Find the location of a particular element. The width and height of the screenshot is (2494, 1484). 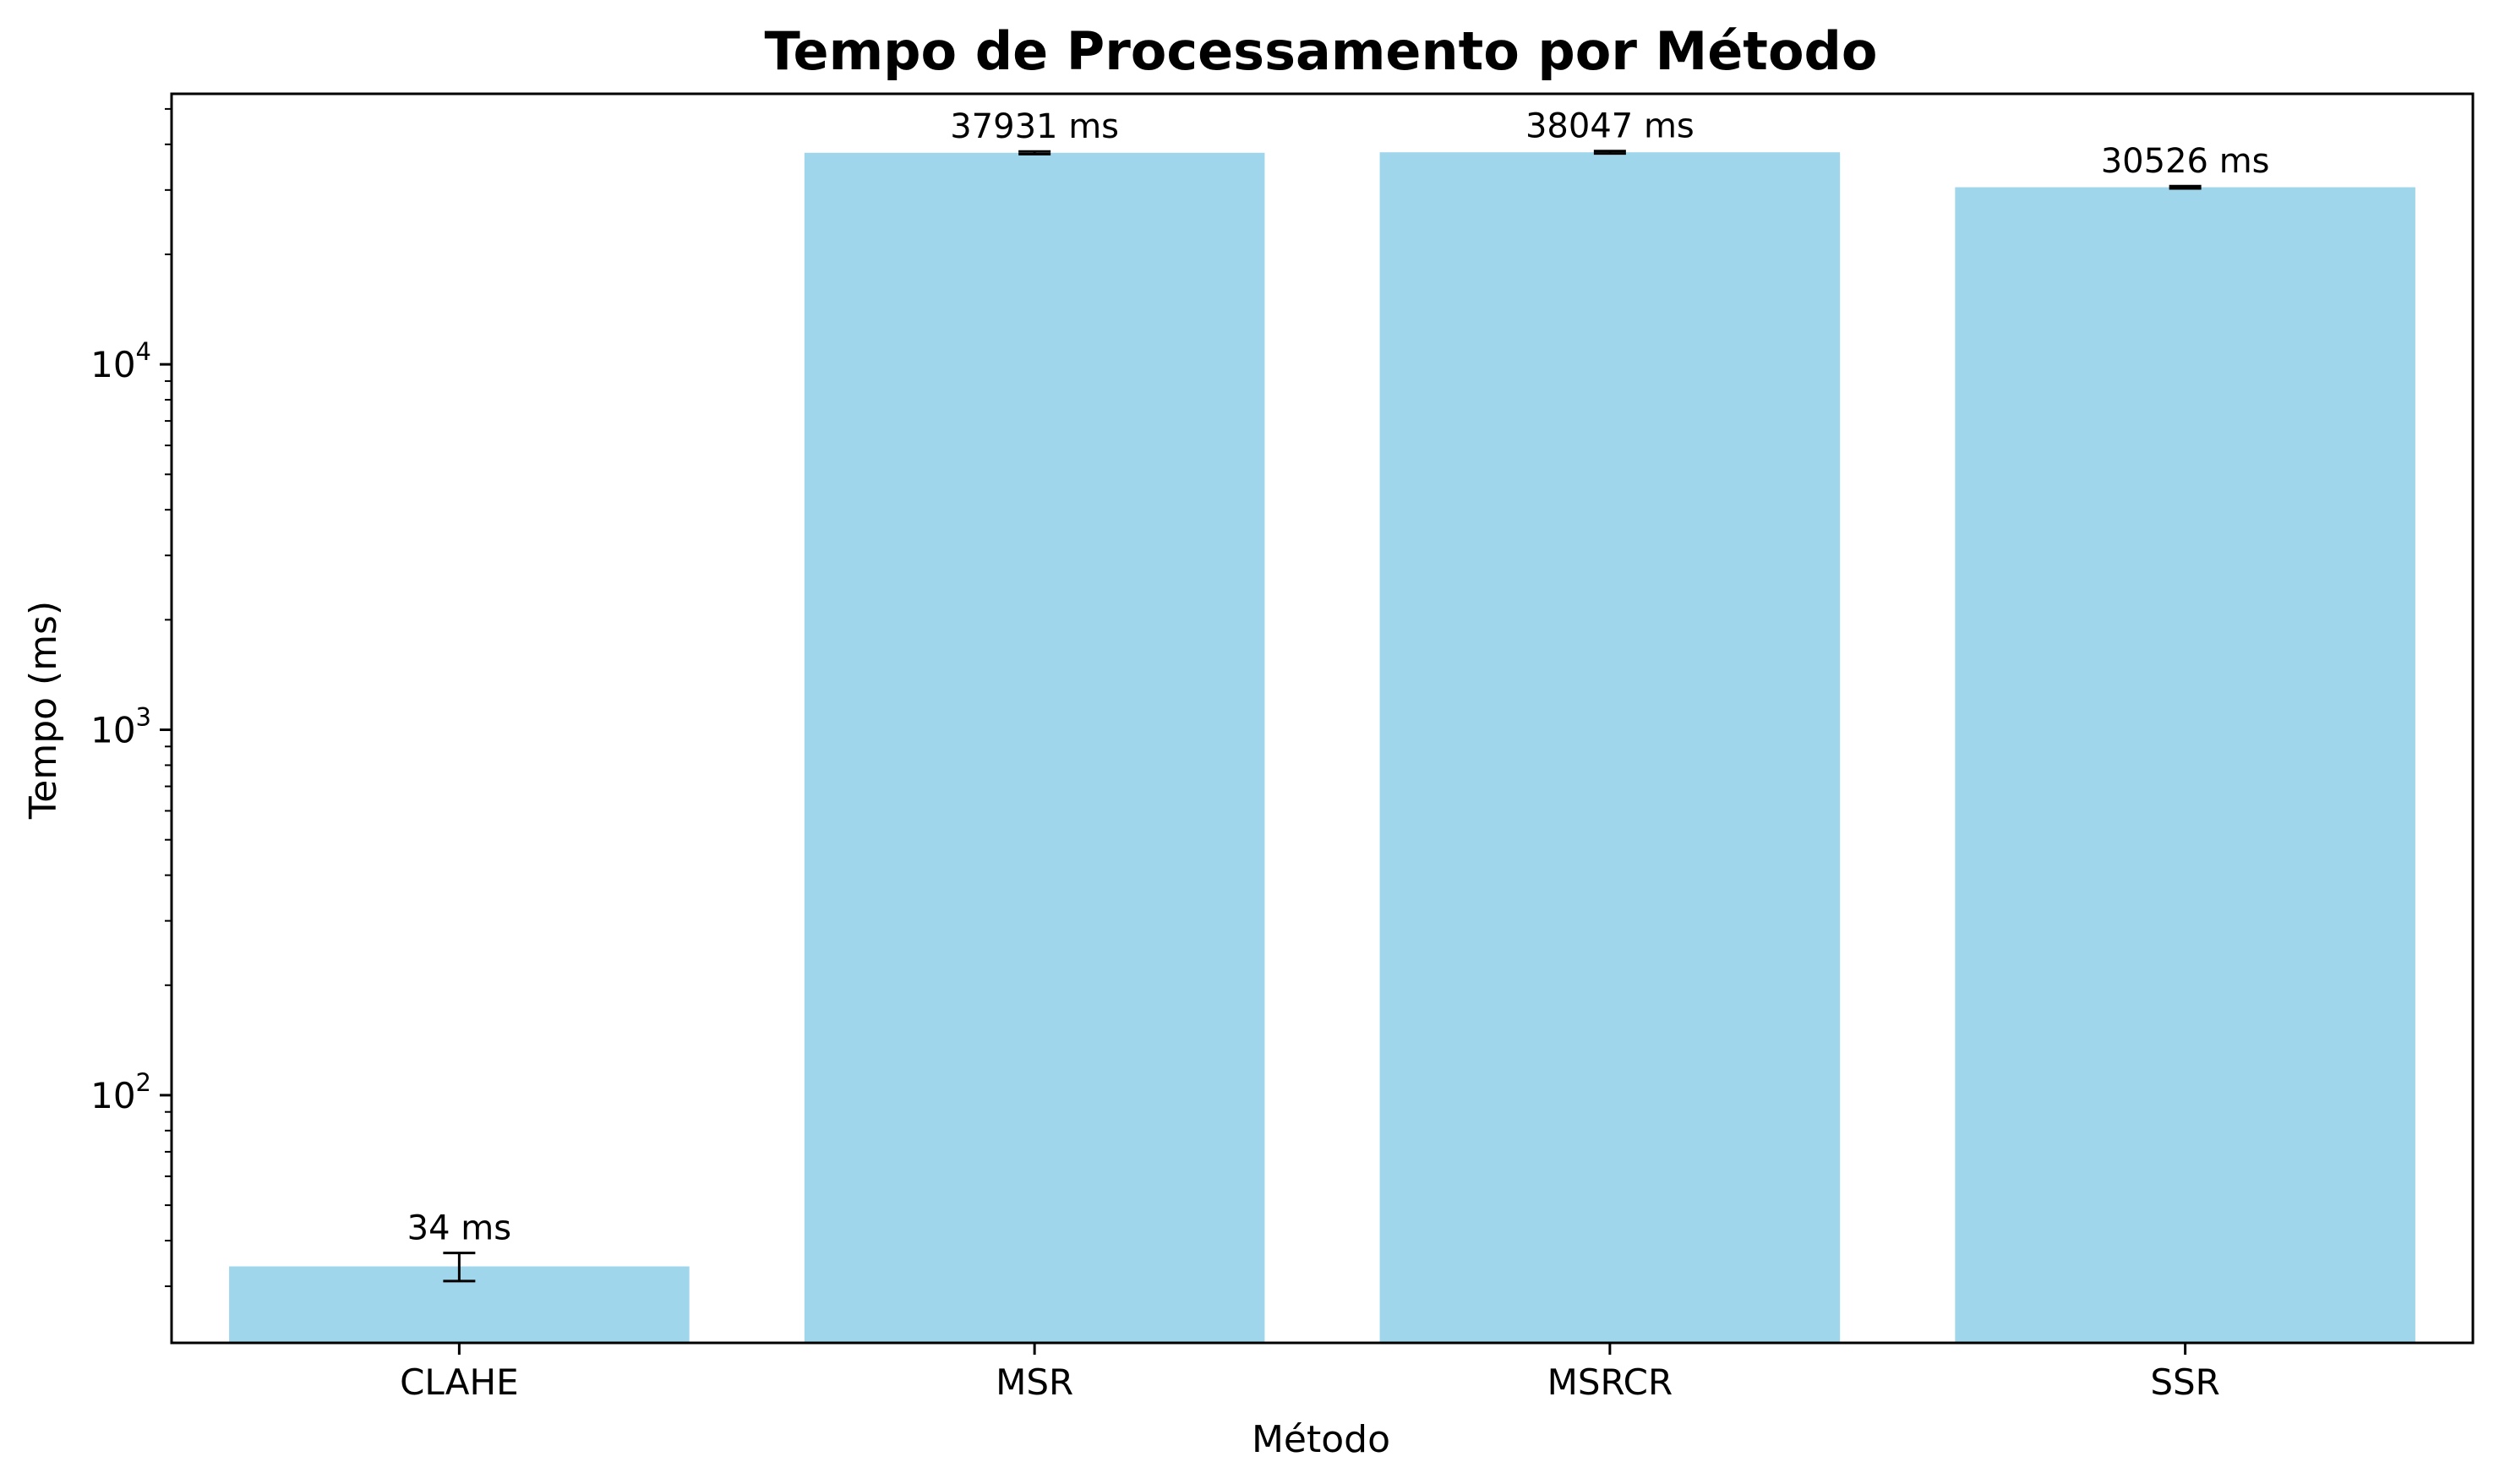

x-axis: CLAHE MSR MSRCR SSR is located at coordinates (1310, 1373).